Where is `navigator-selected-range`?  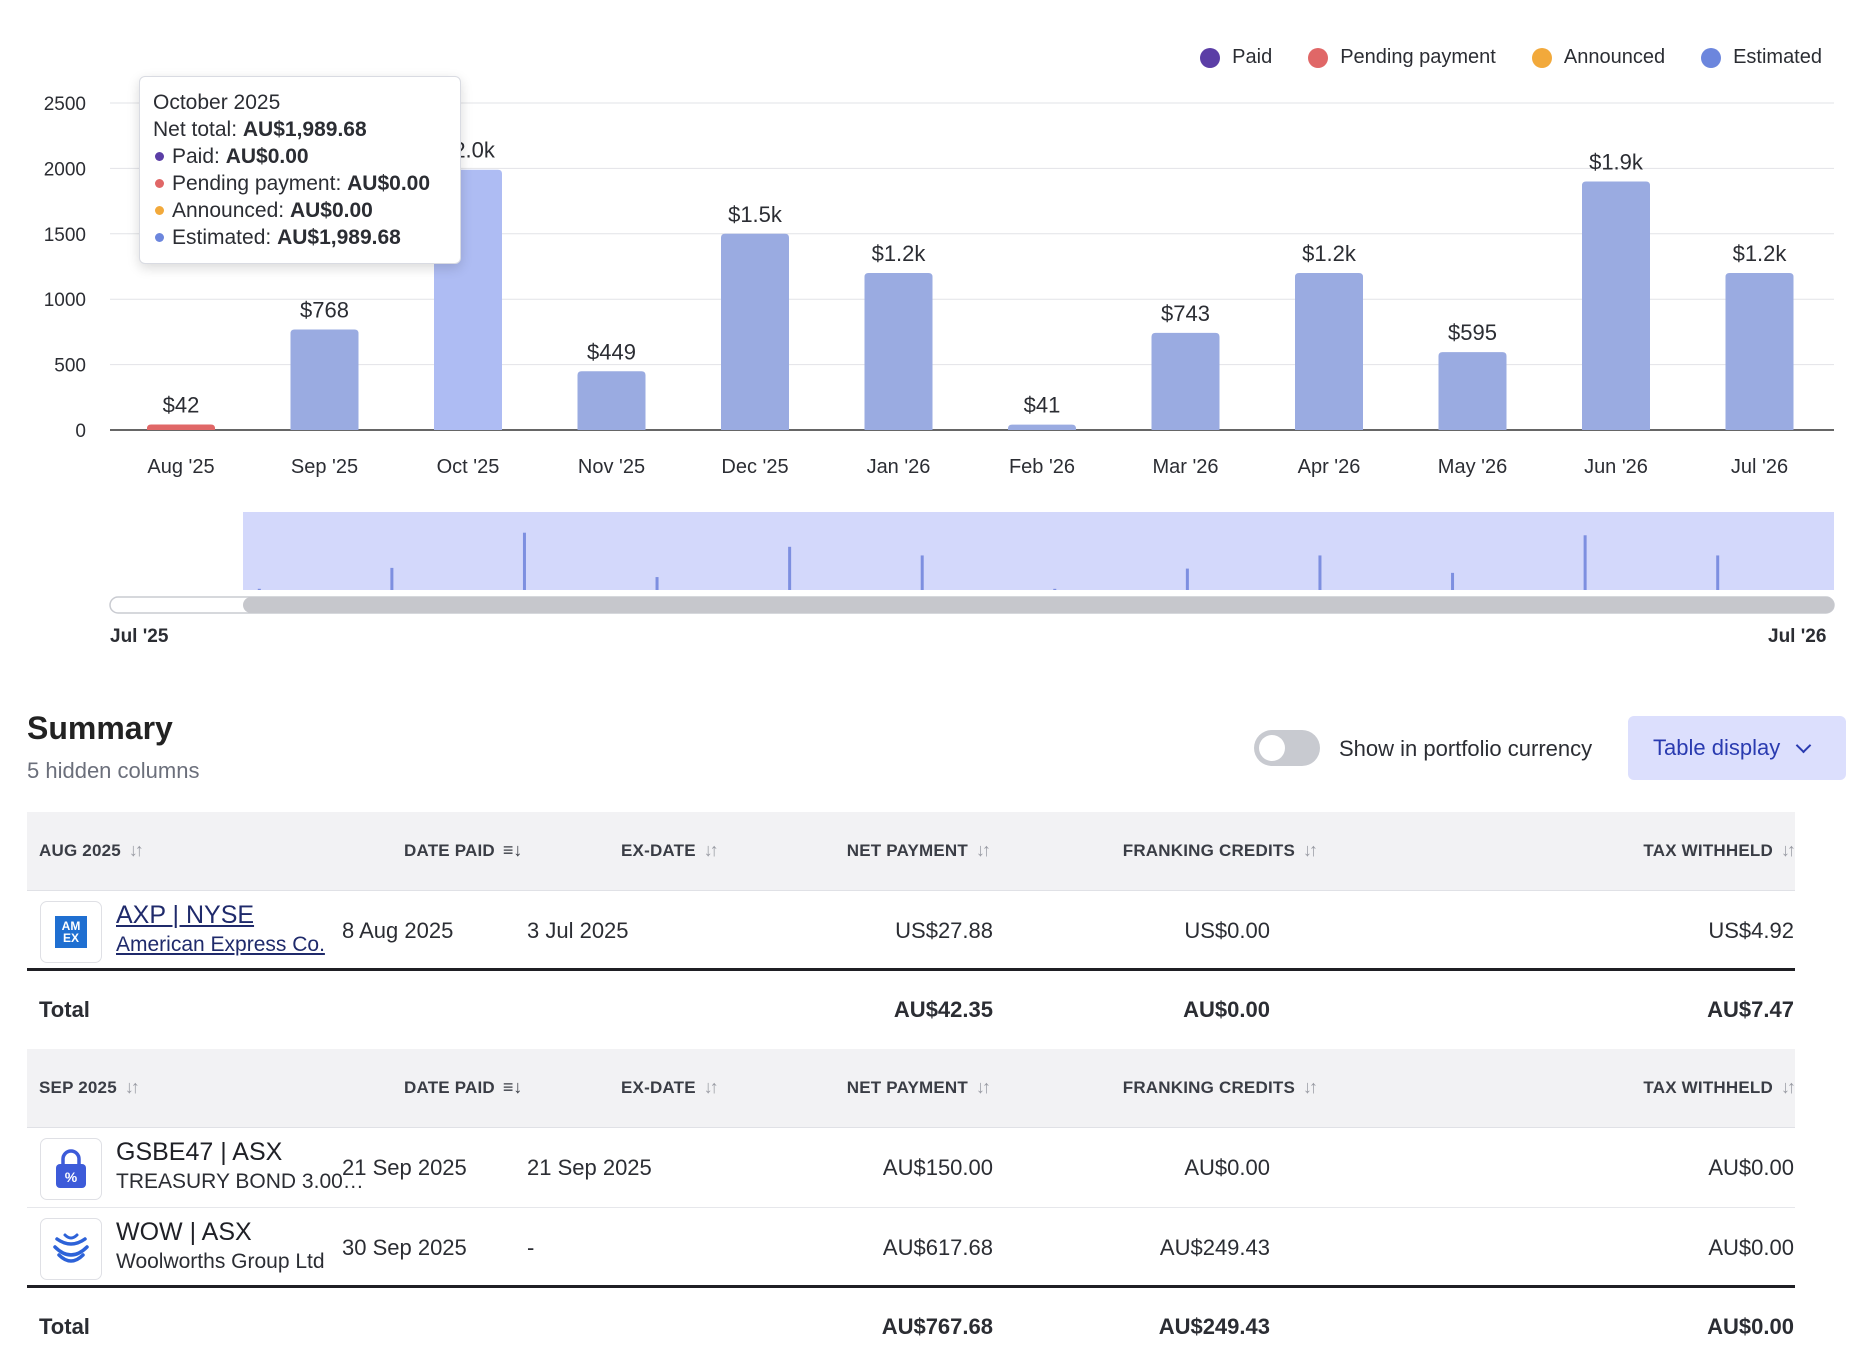 navigator-selected-range is located at coordinates (1038, 551).